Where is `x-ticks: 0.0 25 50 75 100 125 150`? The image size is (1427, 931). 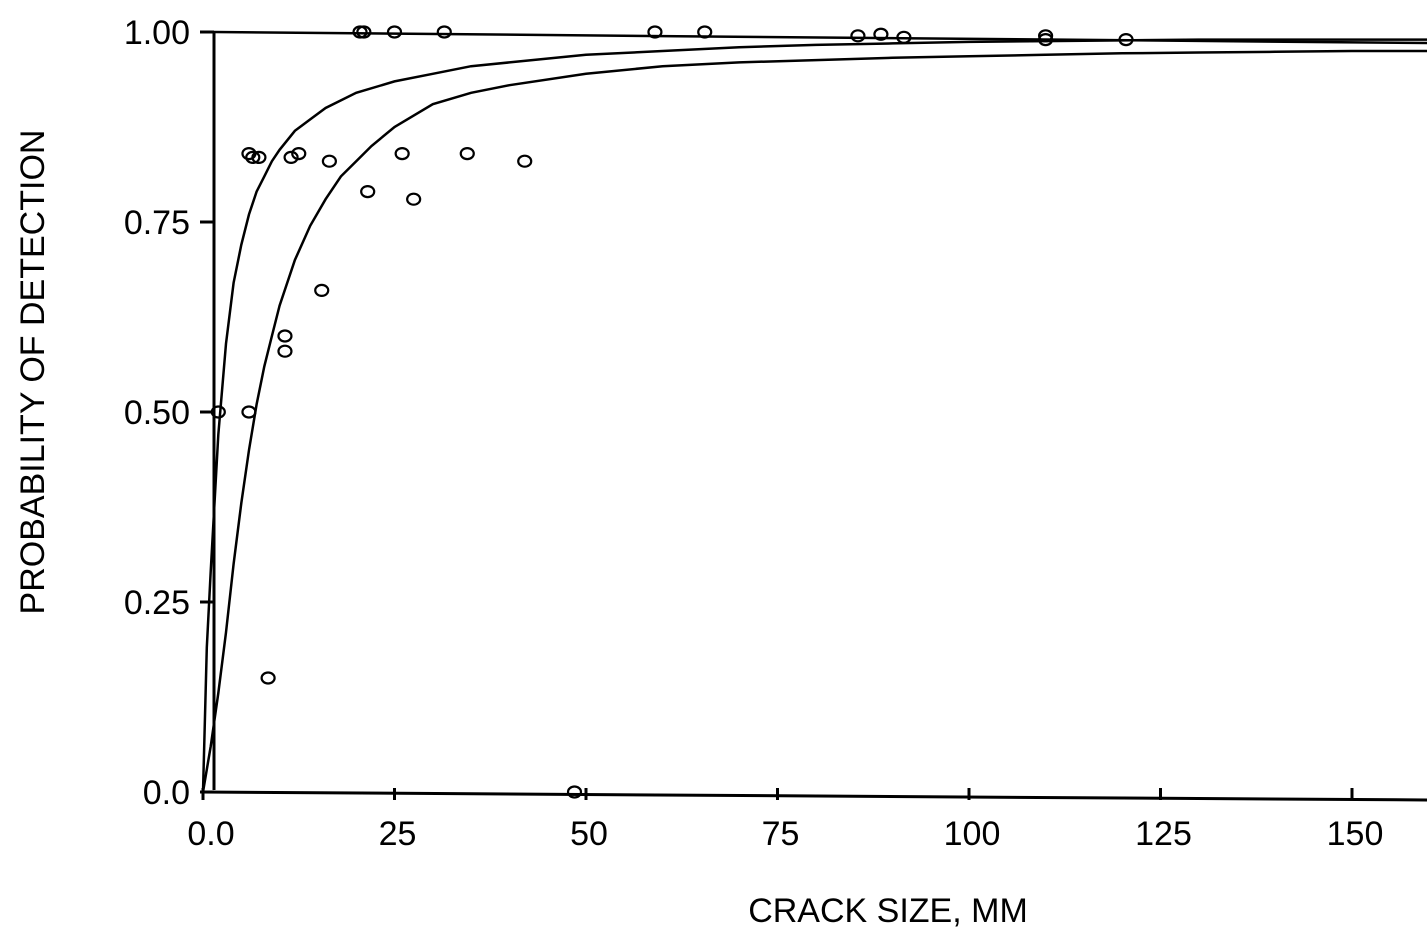
x-ticks: 0.0 25 50 75 100 125 150 is located at coordinates (785, 820).